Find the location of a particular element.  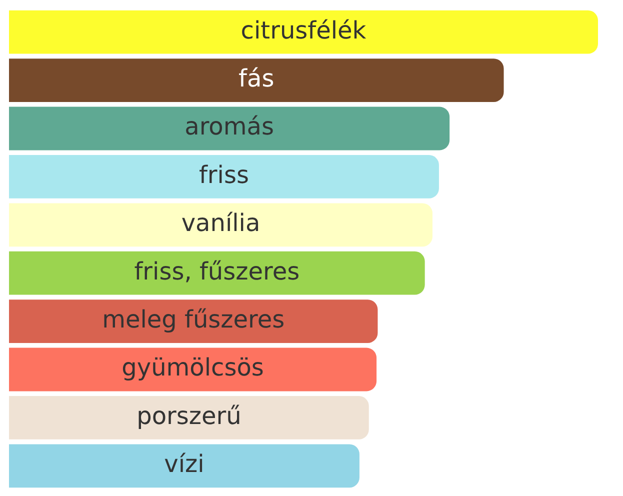

y-tick-label: vanília is located at coordinates (220, 223).